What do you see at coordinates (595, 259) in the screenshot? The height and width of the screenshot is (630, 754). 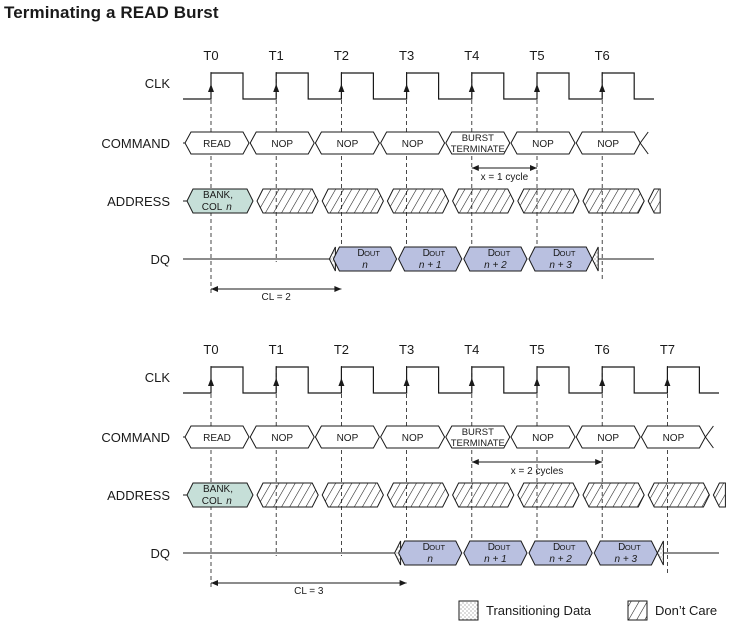 I see `dq-transition-end` at bounding box center [595, 259].